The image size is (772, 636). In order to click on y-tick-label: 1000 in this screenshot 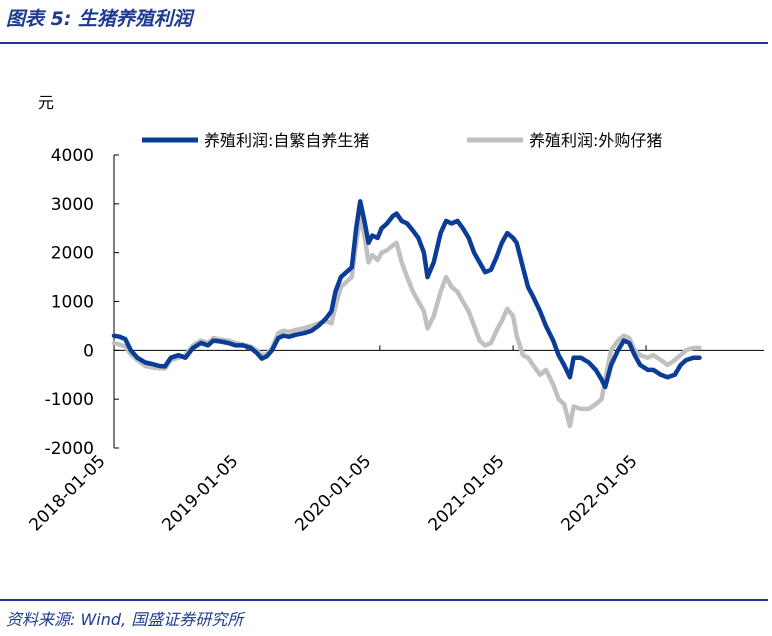, I will do `click(72, 303)`.